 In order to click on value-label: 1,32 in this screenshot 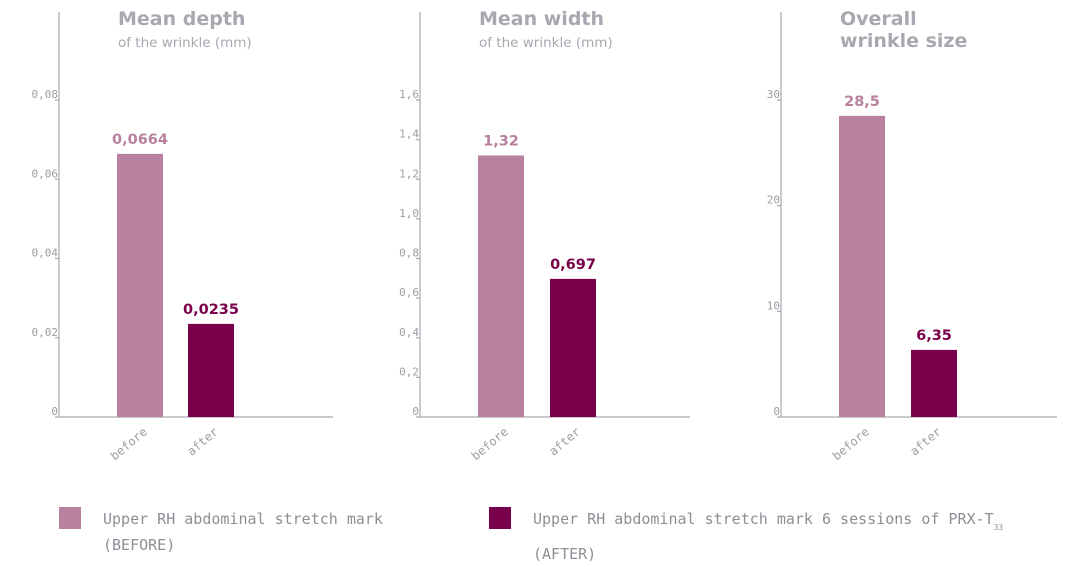, I will do `click(501, 141)`.